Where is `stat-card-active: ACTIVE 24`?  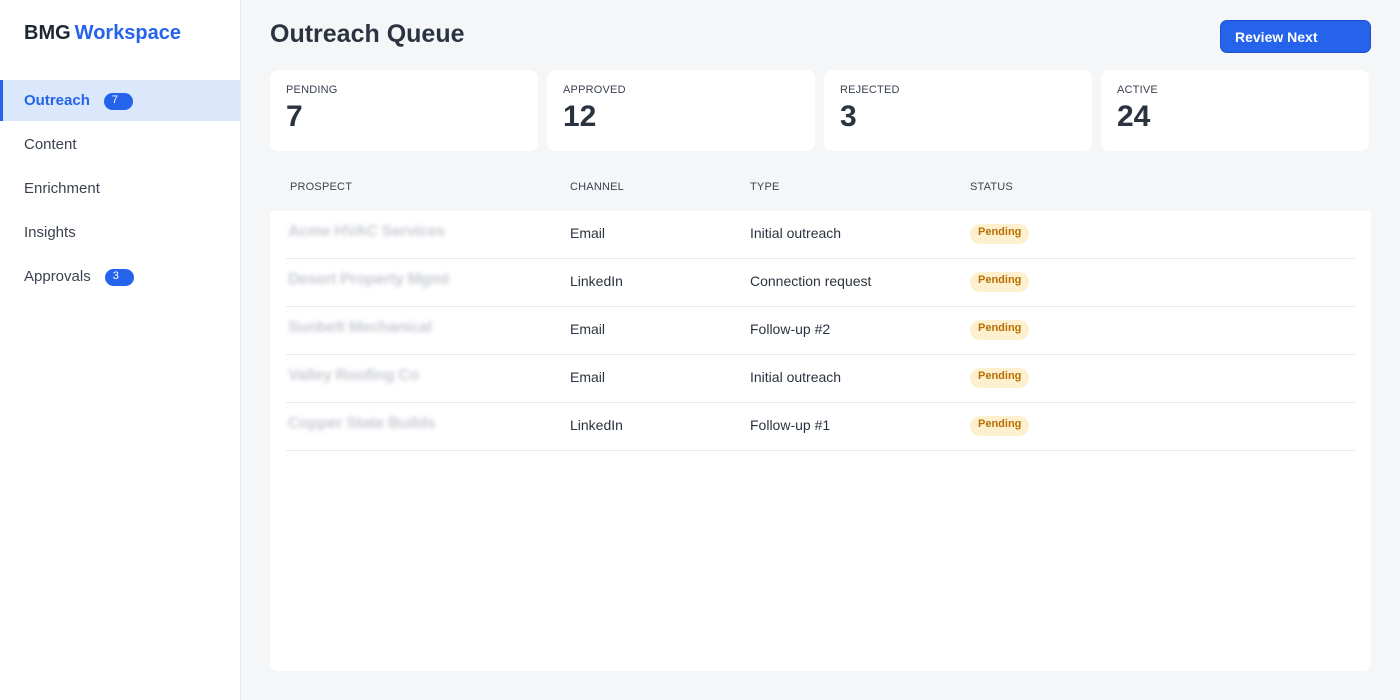 stat-card-active: ACTIVE 24 is located at coordinates (1235, 110).